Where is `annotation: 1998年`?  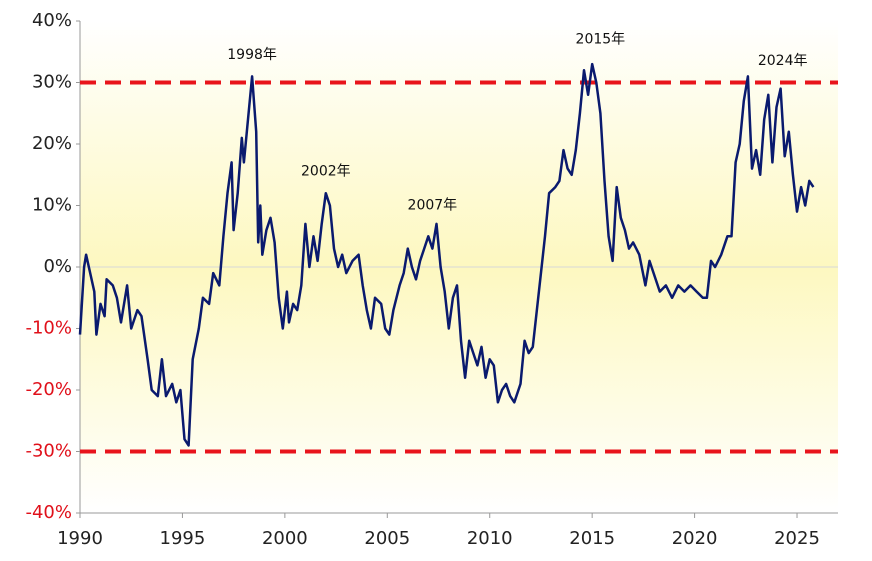
annotation: 1998年 is located at coordinates (252, 55).